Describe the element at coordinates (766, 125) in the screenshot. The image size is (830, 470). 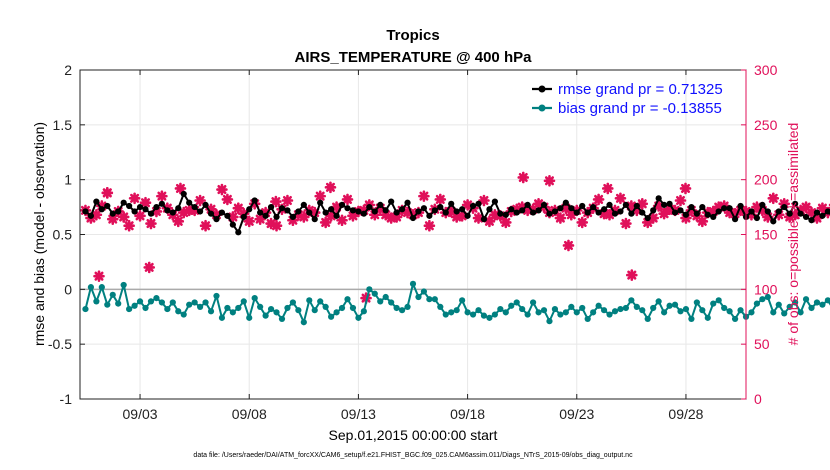
I see `y-right-tick-label: 250` at that location.